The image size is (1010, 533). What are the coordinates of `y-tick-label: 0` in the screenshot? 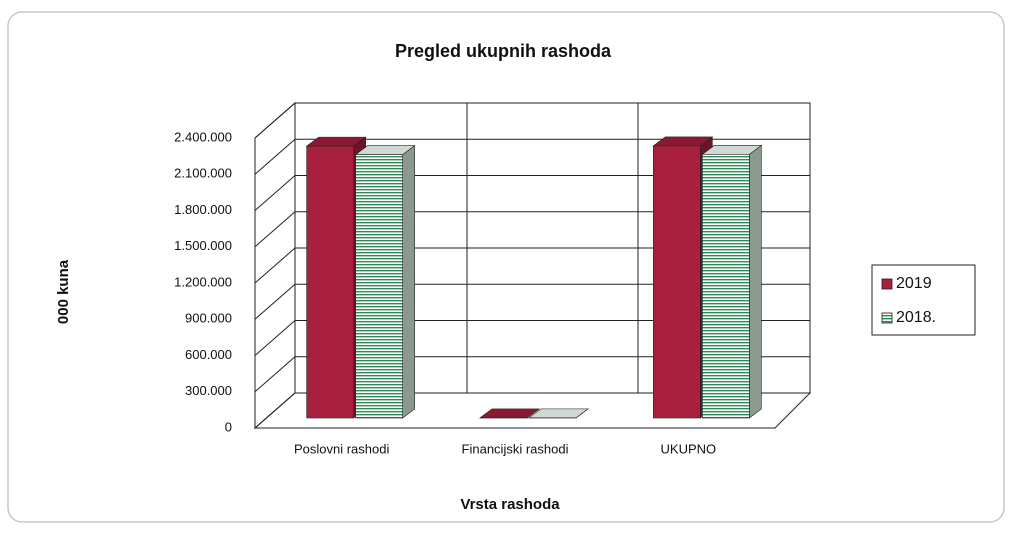 It's located at (228, 426).